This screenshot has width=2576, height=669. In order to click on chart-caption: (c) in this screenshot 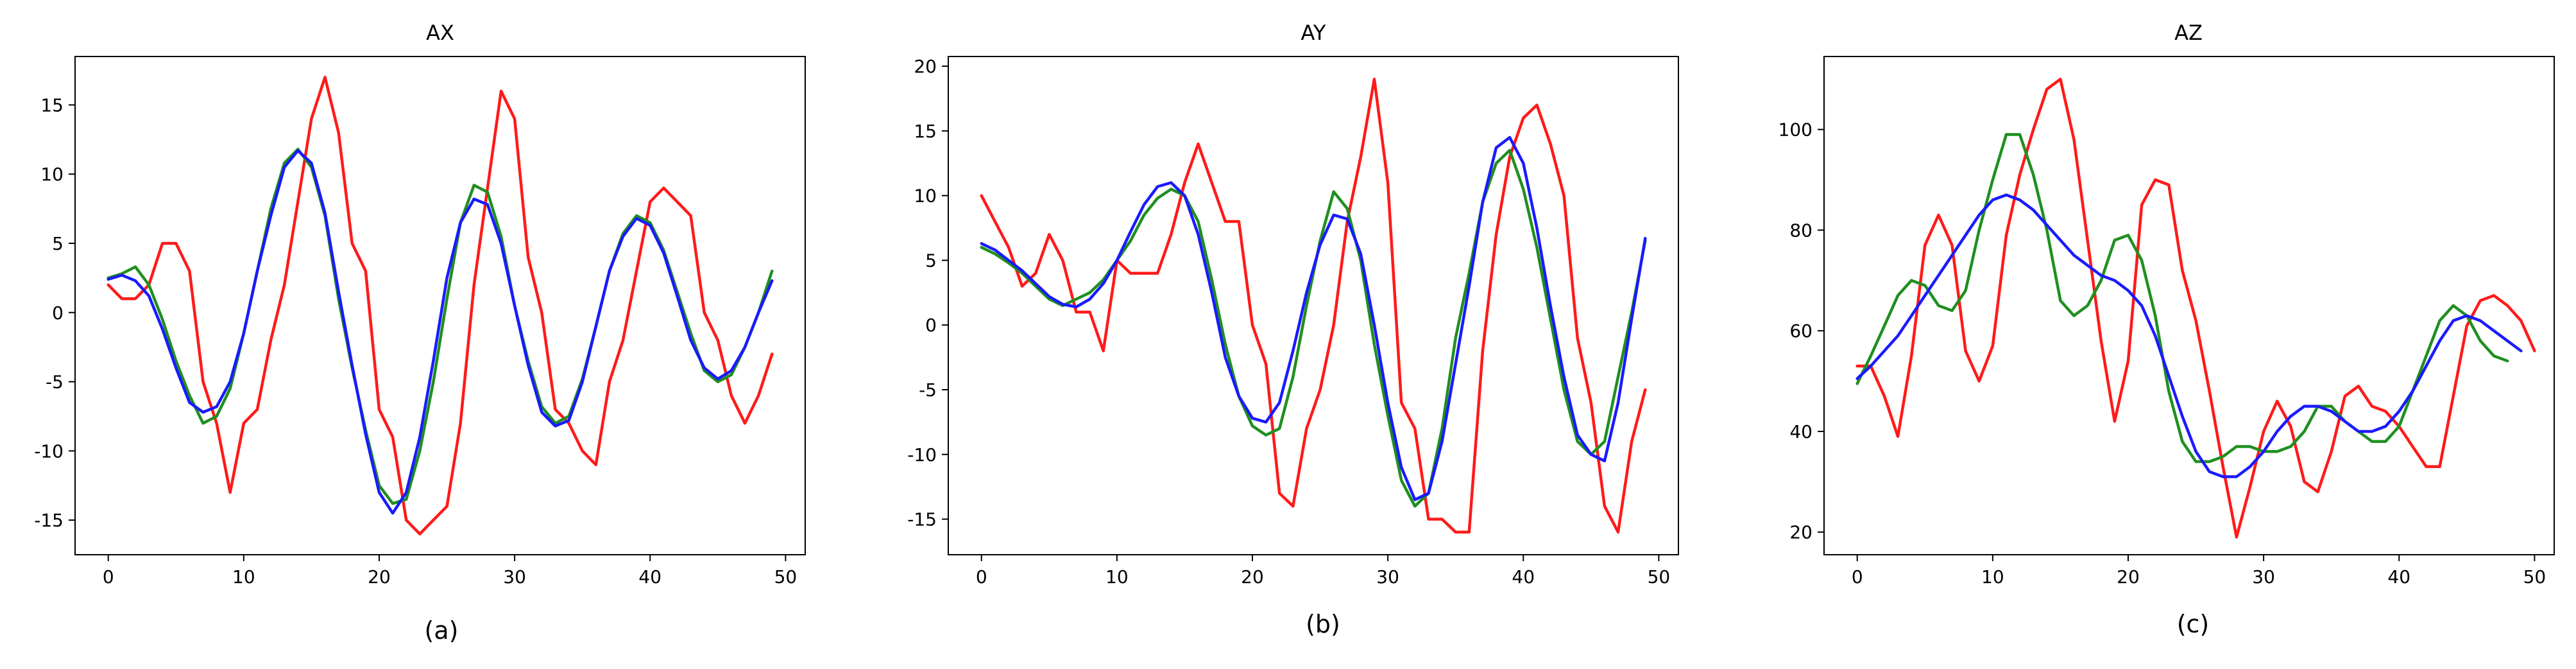, I will do `click(2193, 624)`.